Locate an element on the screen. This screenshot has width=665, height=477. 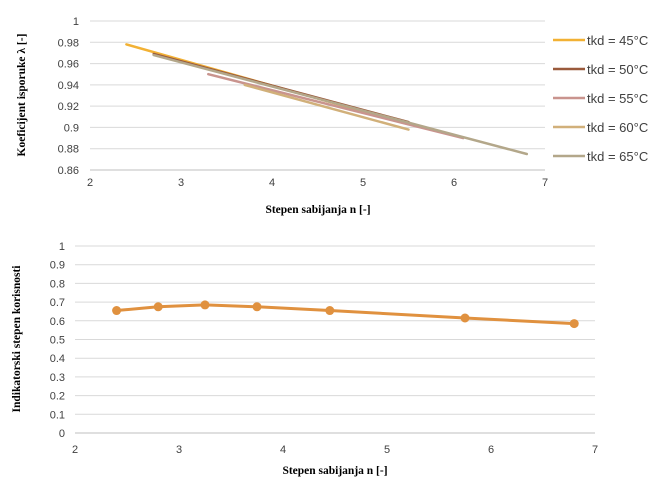
y-tick-label: 0.2 is located at coordinates (57, 397).